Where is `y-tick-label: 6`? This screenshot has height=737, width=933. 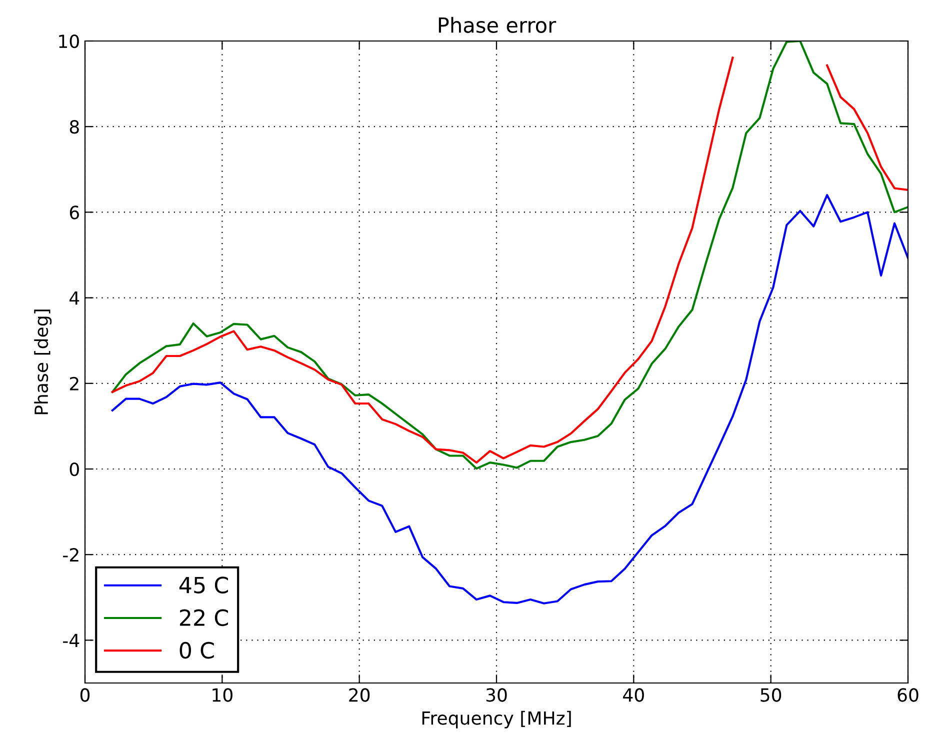 y-tick-label: 6 is located at coordinates (74, 213).